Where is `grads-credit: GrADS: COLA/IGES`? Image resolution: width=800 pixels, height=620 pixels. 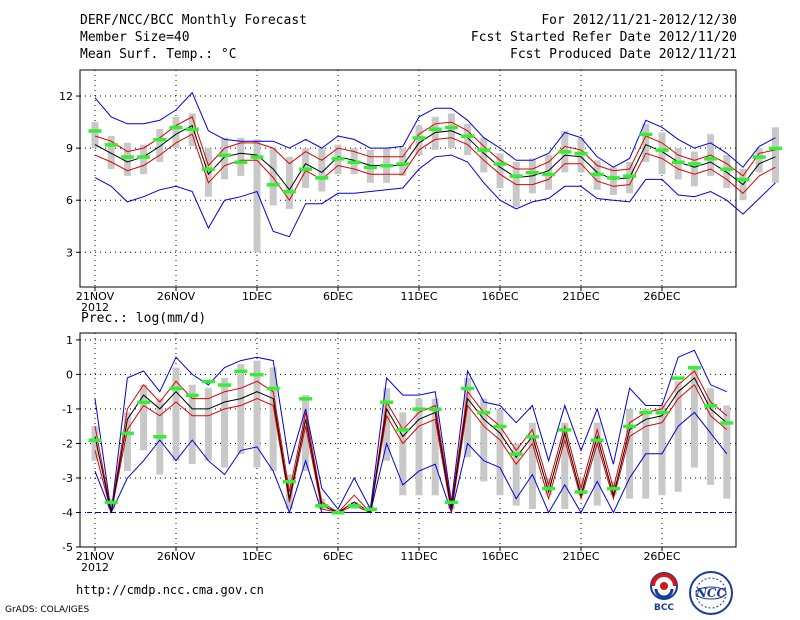
grads-credit: GrADS: COLA/IGES is located at coordinates (47, 610).